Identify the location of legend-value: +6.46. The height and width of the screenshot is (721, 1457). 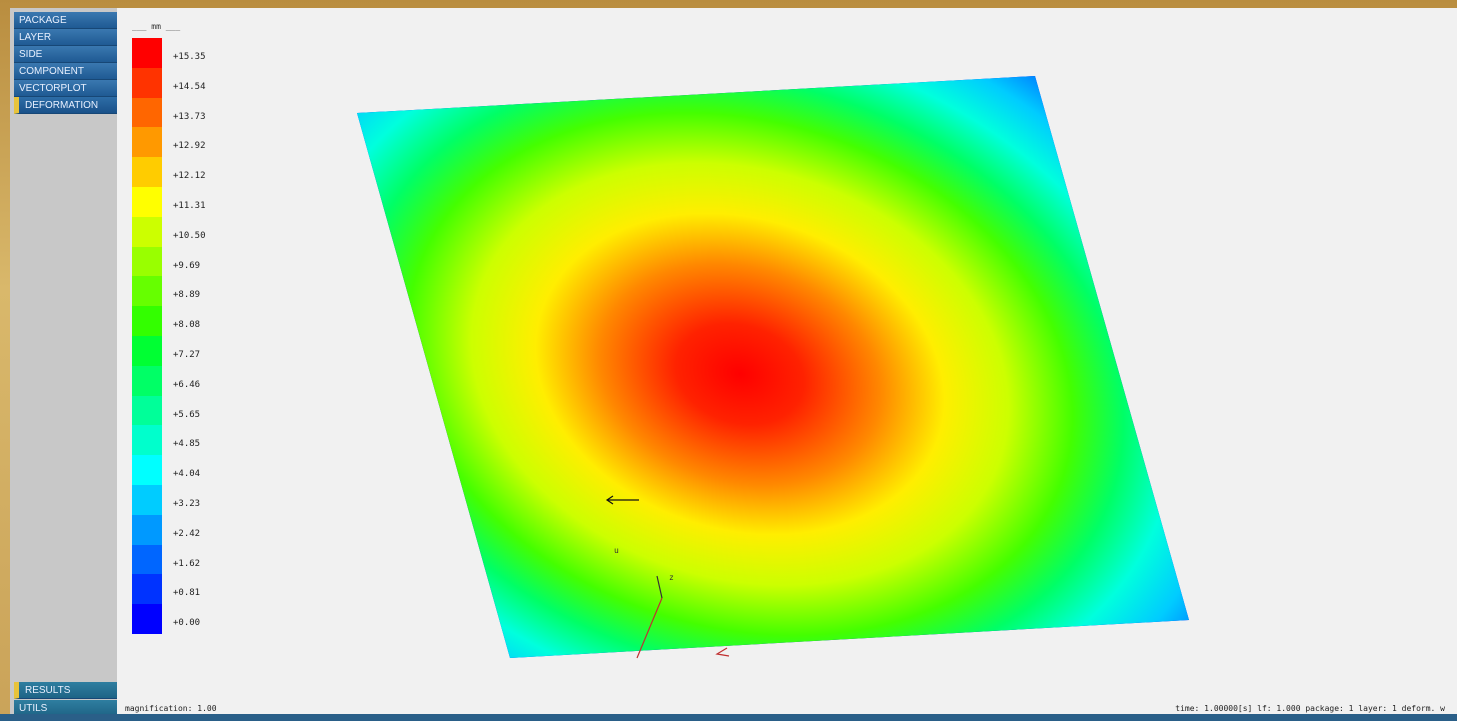
(187, 384).